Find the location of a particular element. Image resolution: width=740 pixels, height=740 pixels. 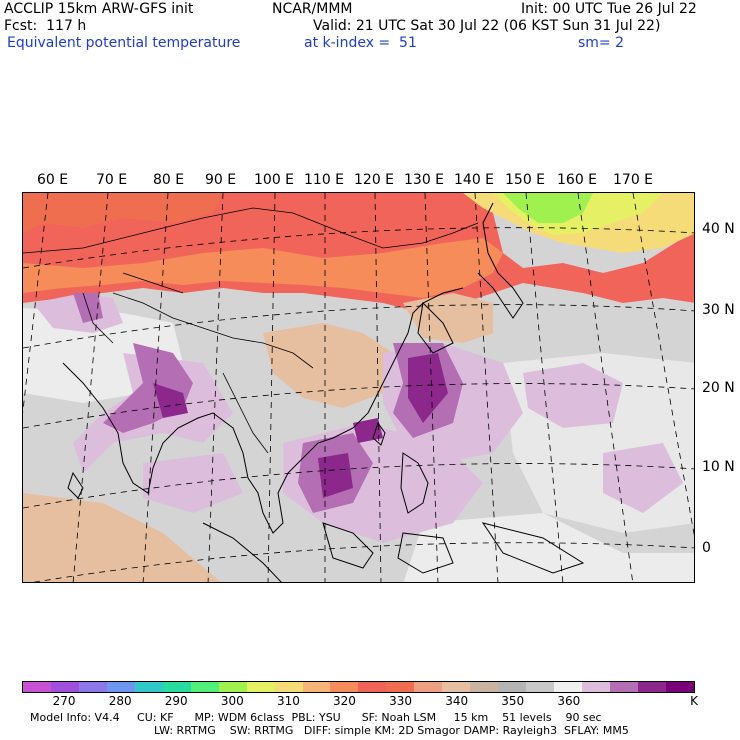

colorbar-tick-label: 320 is located at coordinates (344, 701).